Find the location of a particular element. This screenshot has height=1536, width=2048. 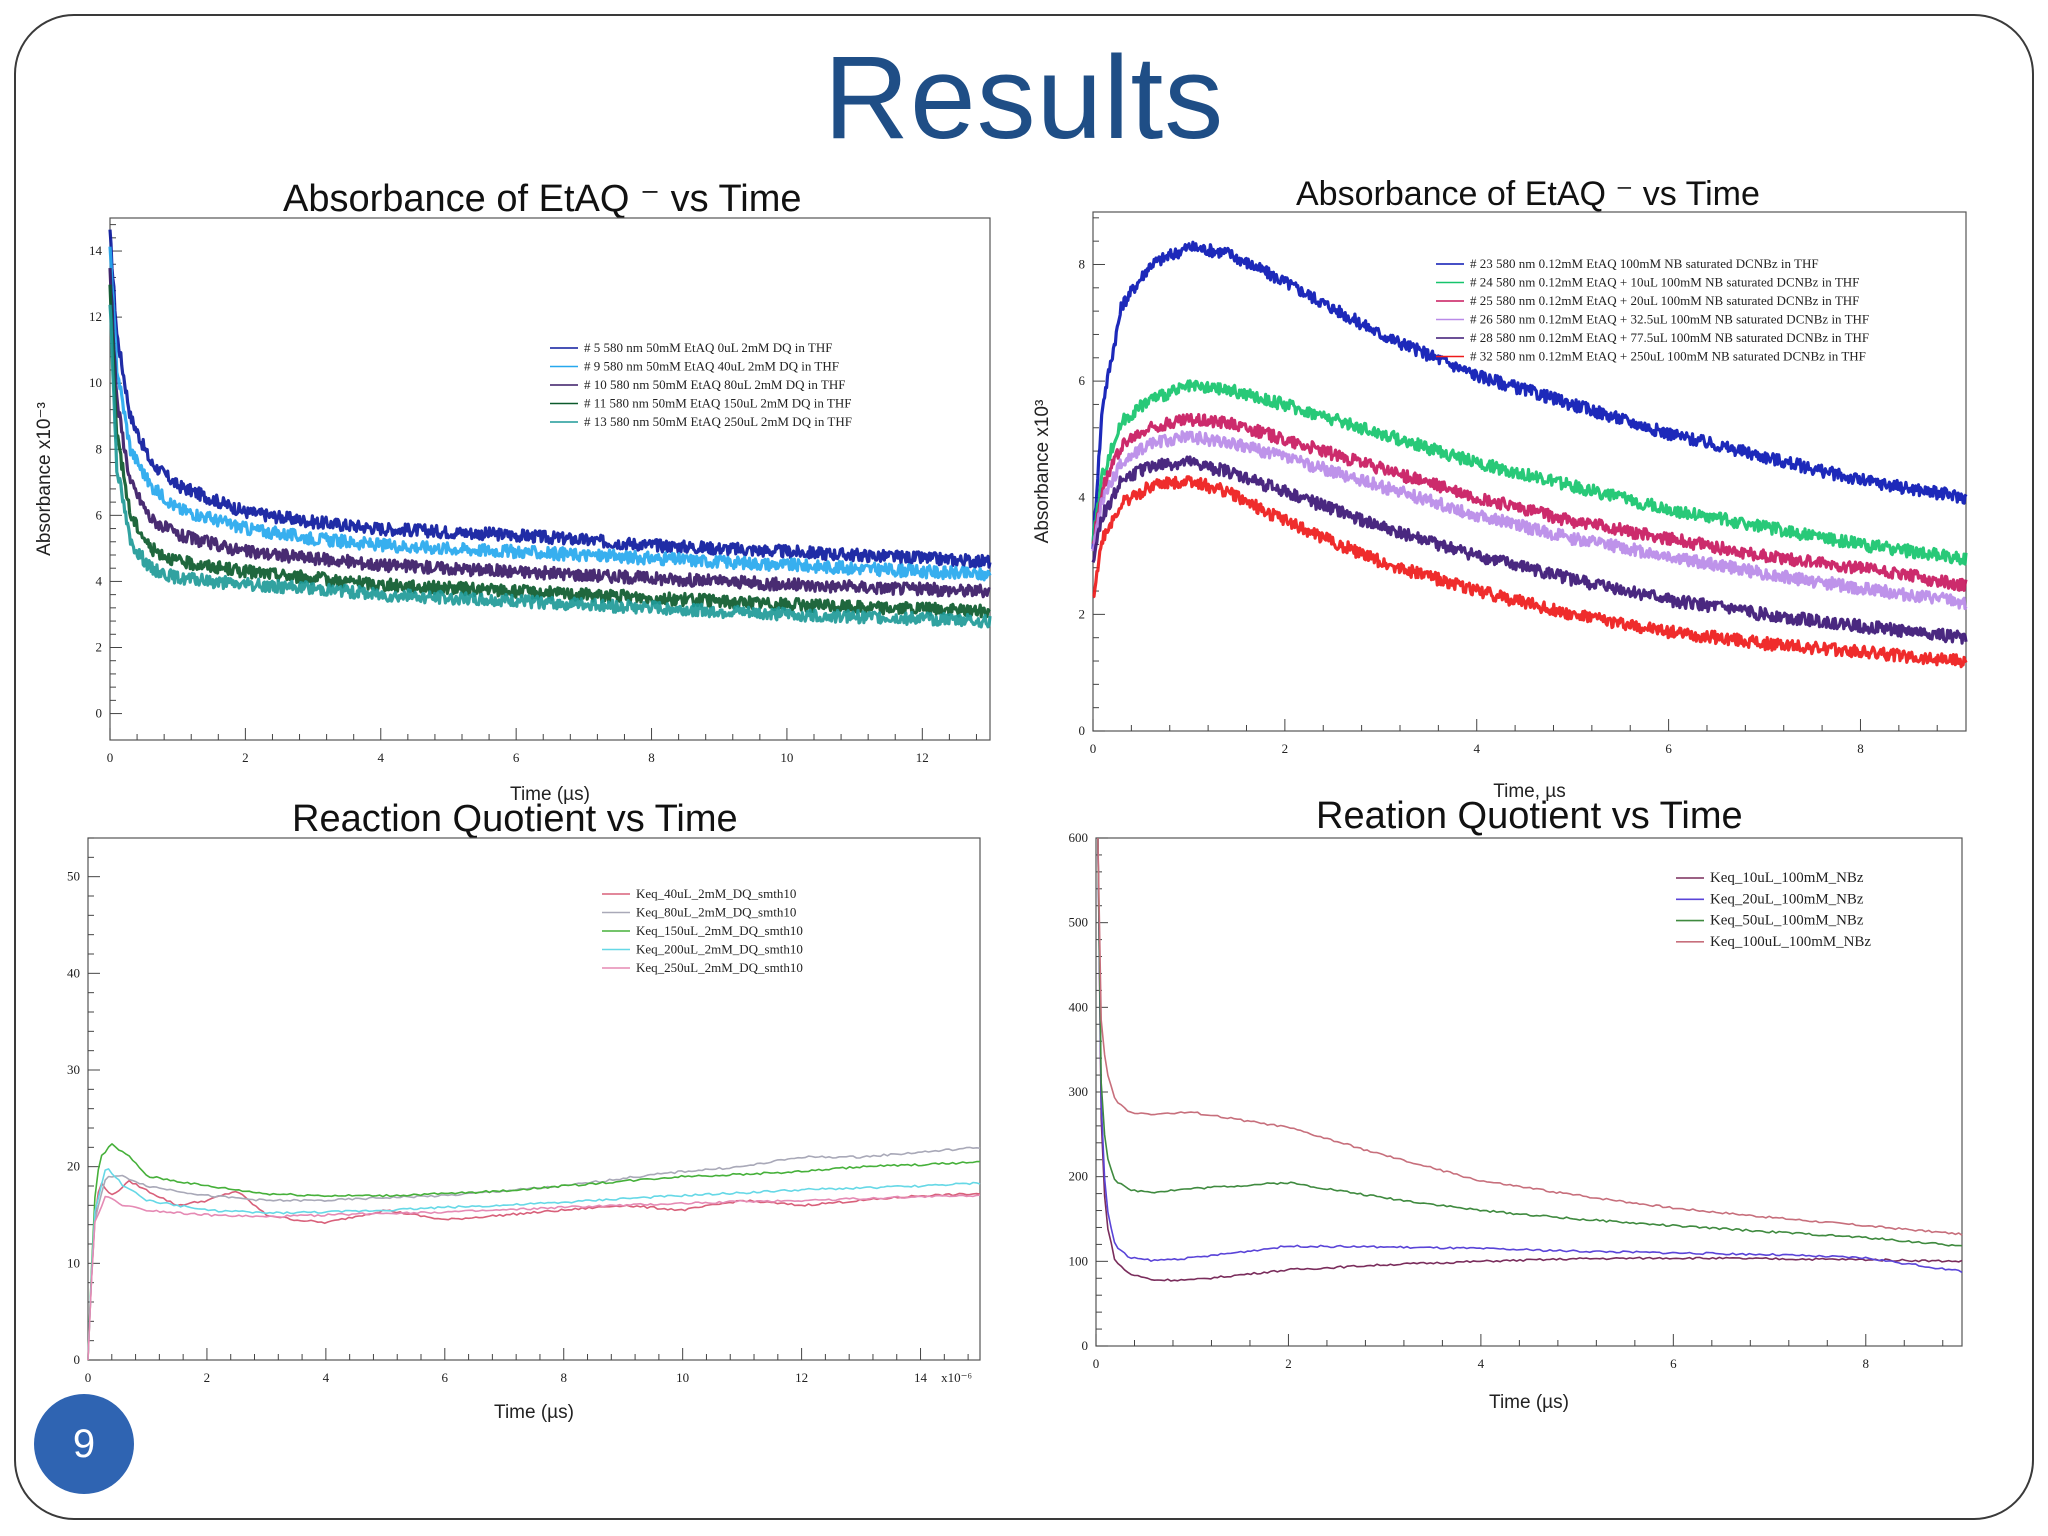

legend-entry: Keq_150uL_2mM_DQ_smth10 is located at coordinates (719, 930).